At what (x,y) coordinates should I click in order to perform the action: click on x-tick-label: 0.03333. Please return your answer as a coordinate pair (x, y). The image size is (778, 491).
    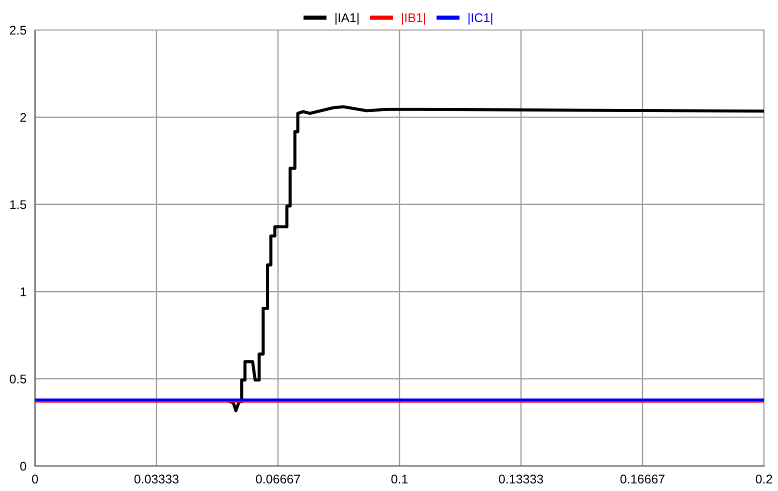
    Looking at the image, I should click on (156, 479).